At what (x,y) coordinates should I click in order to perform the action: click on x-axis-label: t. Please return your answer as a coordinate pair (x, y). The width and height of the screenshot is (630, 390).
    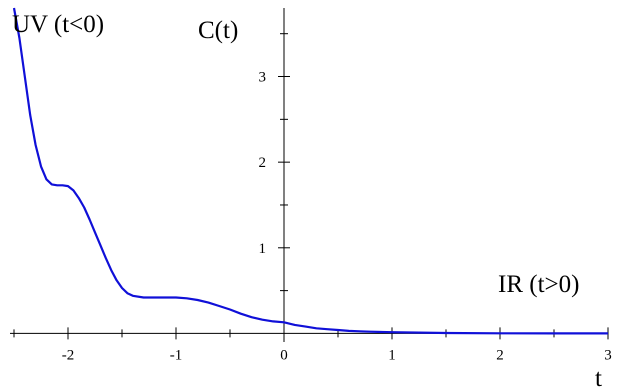
    Looking at the image, I should click on (598, 377).